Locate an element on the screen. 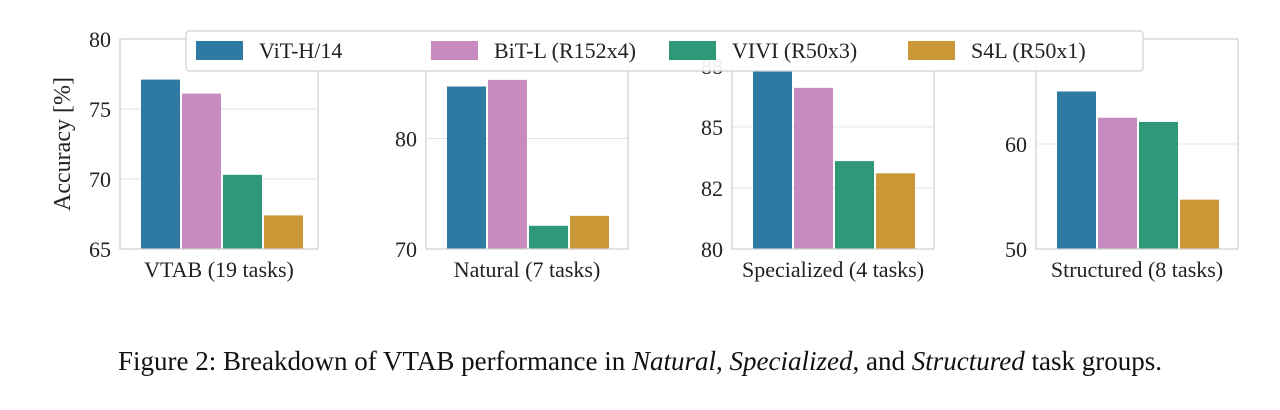 The width and height of the screenshot is (1280, 410). x-axis-label: VTAB (19 tasks) is located at coordinates (219, 269).